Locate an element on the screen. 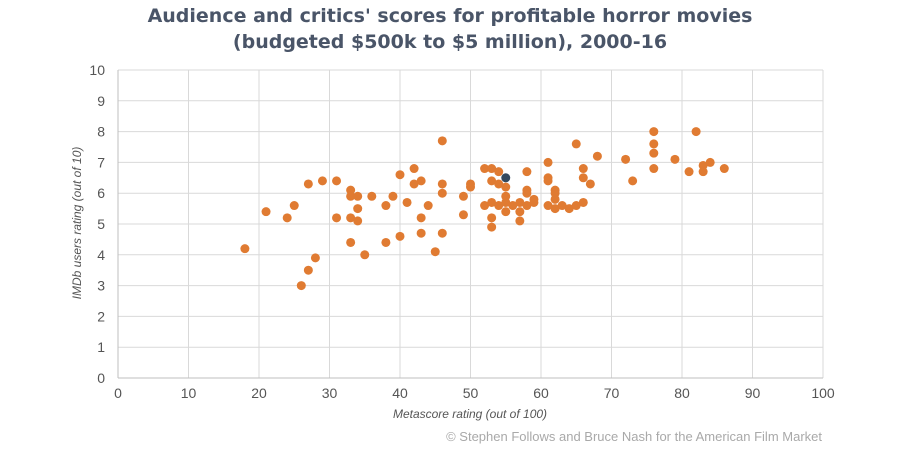 This screenshot has height=453, width=900. x-tick-label: 80 is located at coordinates (682, 393).